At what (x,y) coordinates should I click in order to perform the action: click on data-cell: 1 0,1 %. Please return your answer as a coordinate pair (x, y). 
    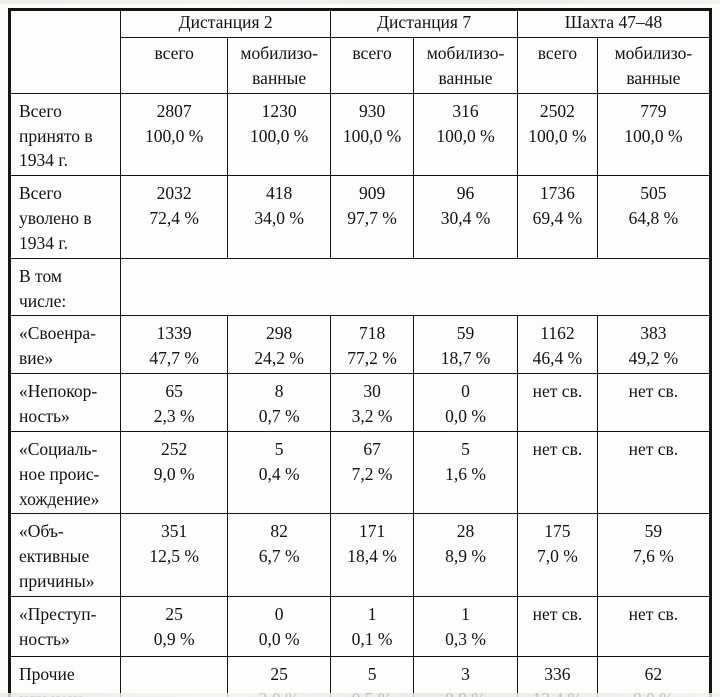
    Looking at the image, I should click on (372, 626).